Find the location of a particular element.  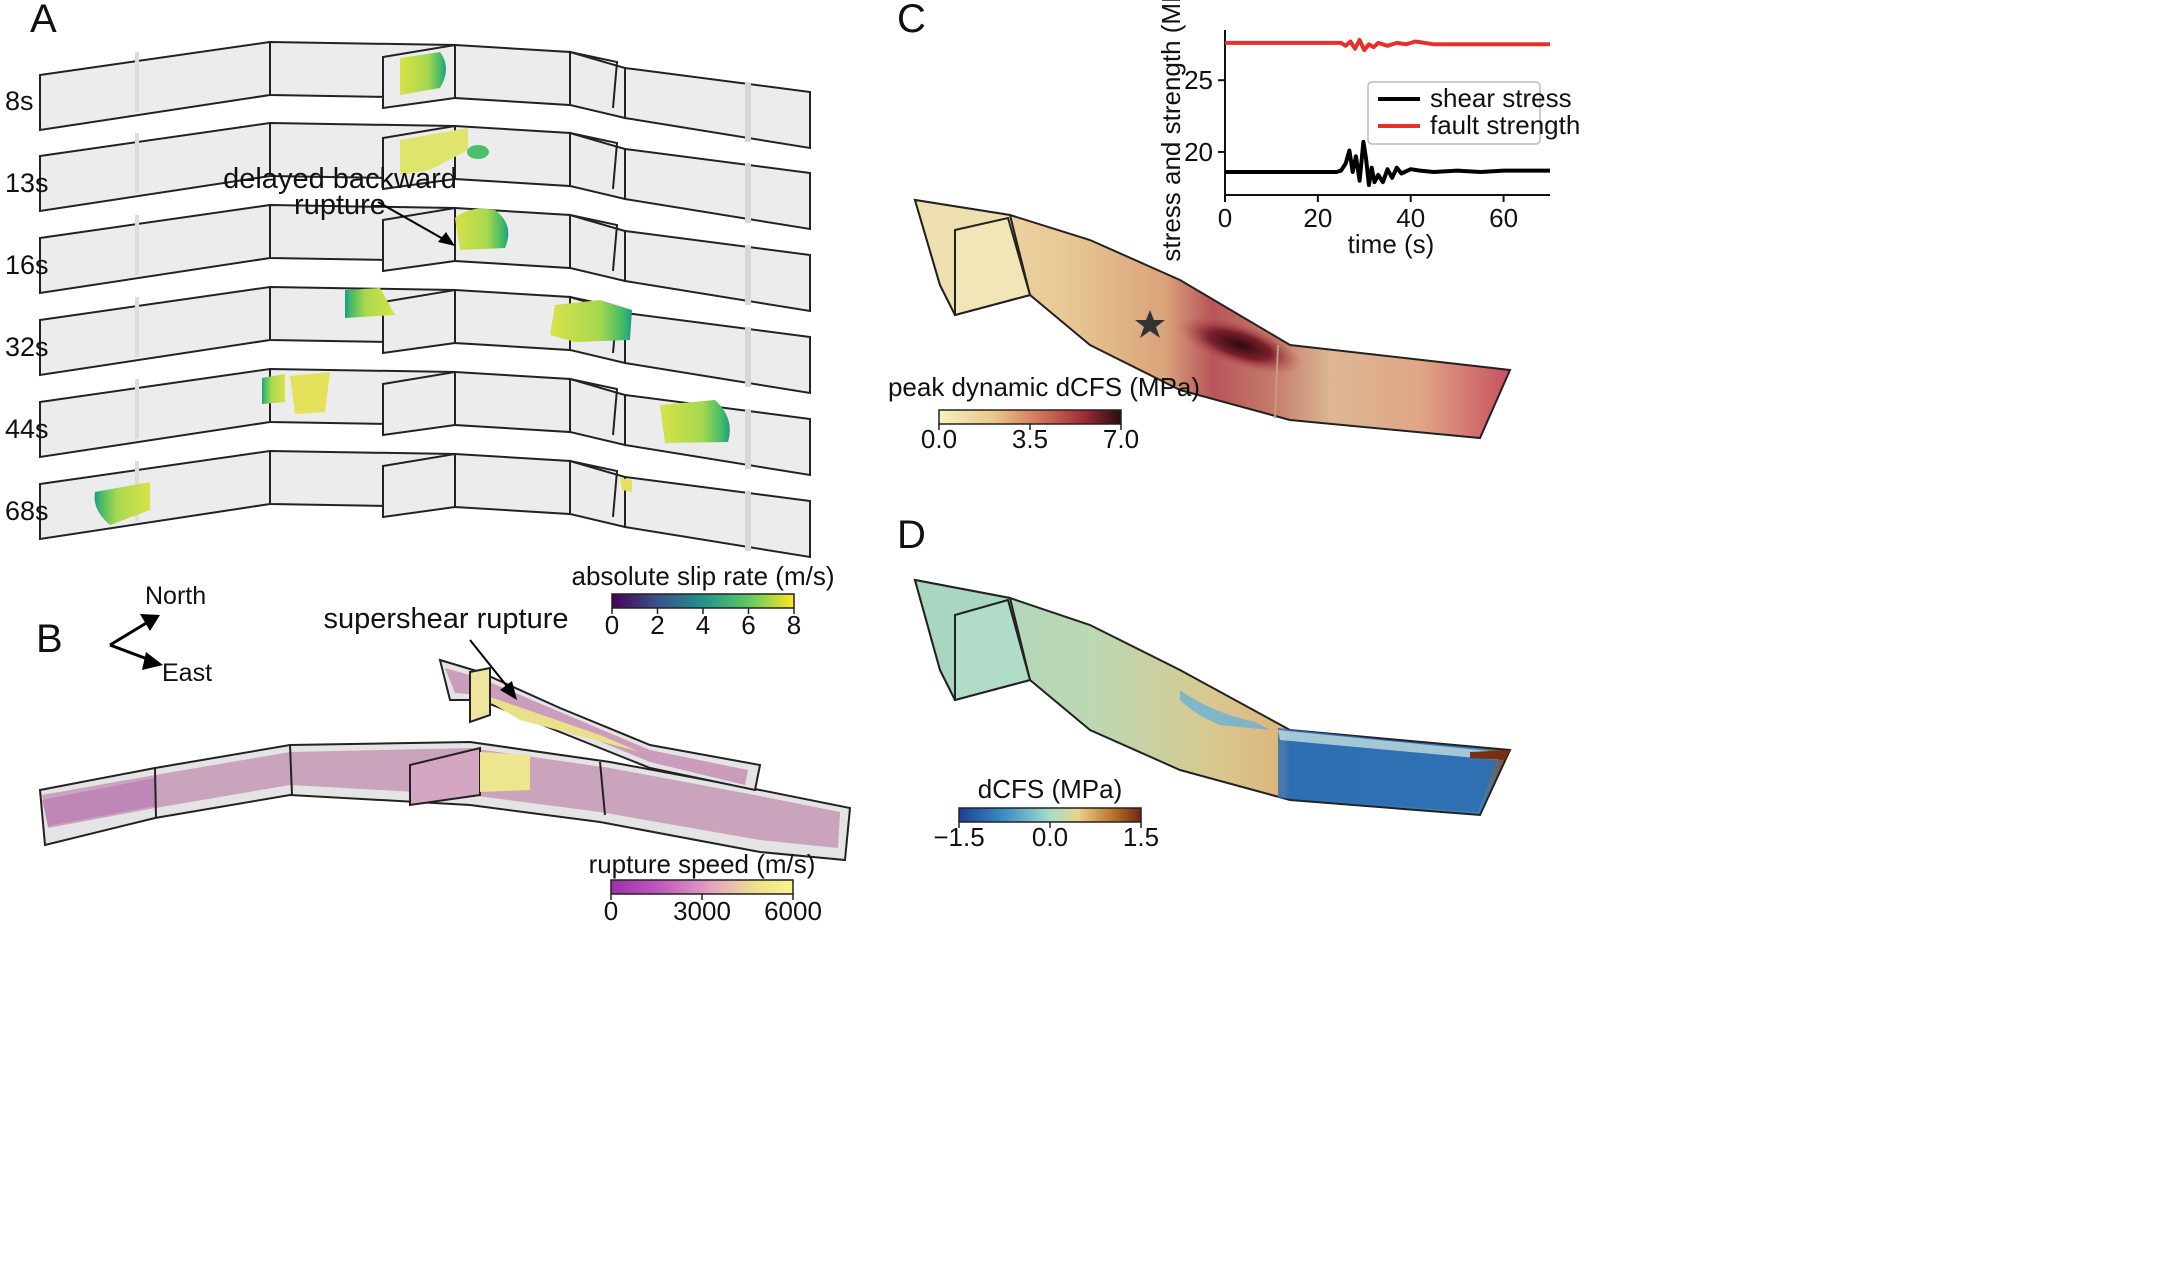

snapshot-44s: 44s is located at coordinates (408, 422).